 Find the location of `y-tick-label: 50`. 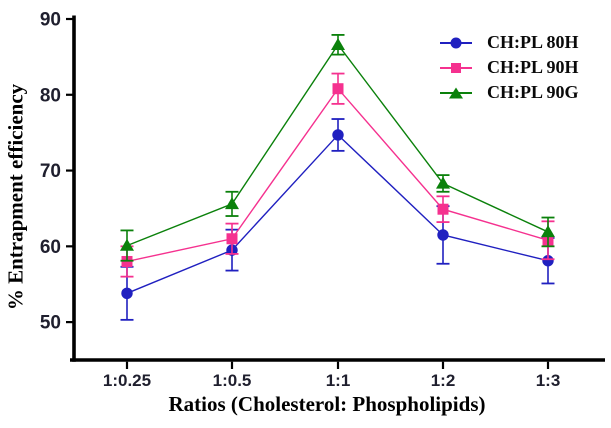

y-tick-label: 50 is located at coordinates (50, 323).